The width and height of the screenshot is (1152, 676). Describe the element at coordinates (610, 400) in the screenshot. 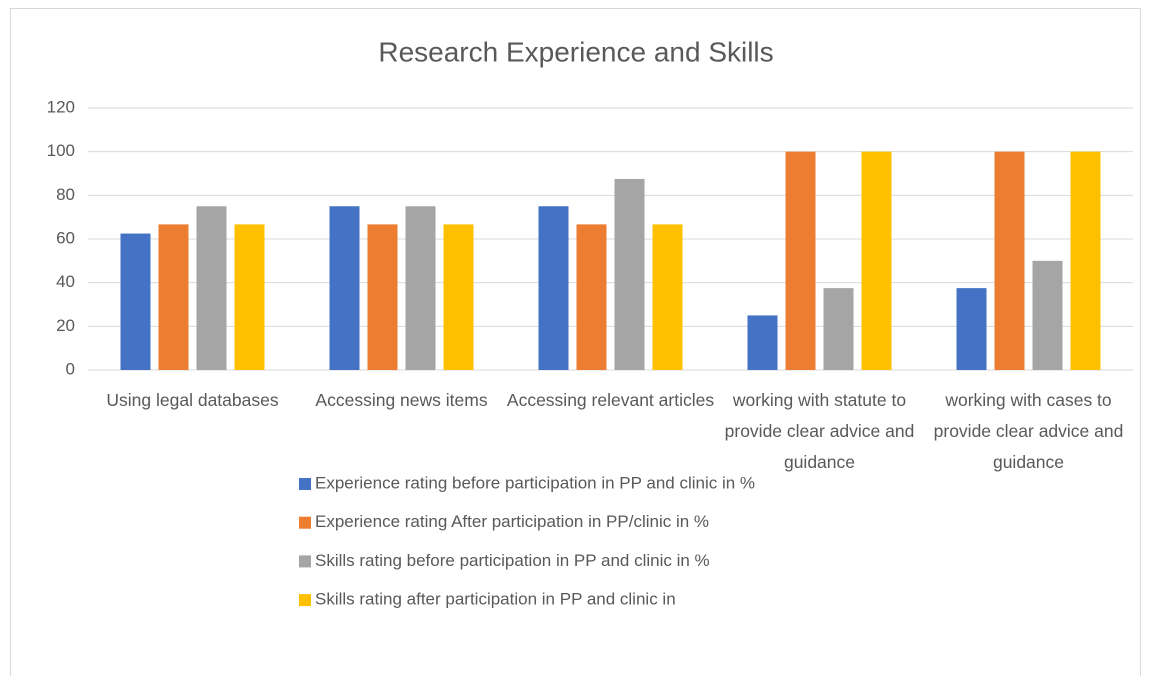

I see `x-tick-label: Accessing relevant articles` at that location.